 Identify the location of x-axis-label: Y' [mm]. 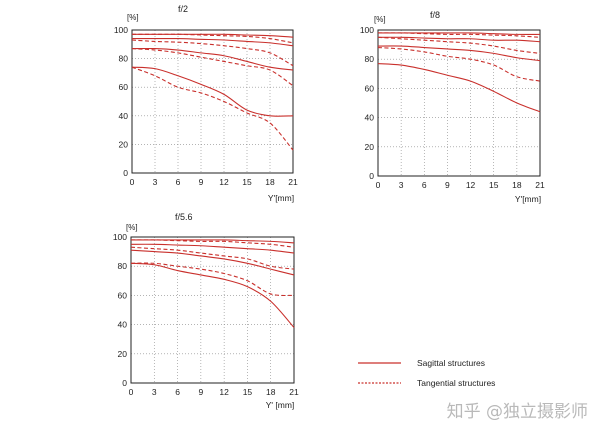
(280, 405).